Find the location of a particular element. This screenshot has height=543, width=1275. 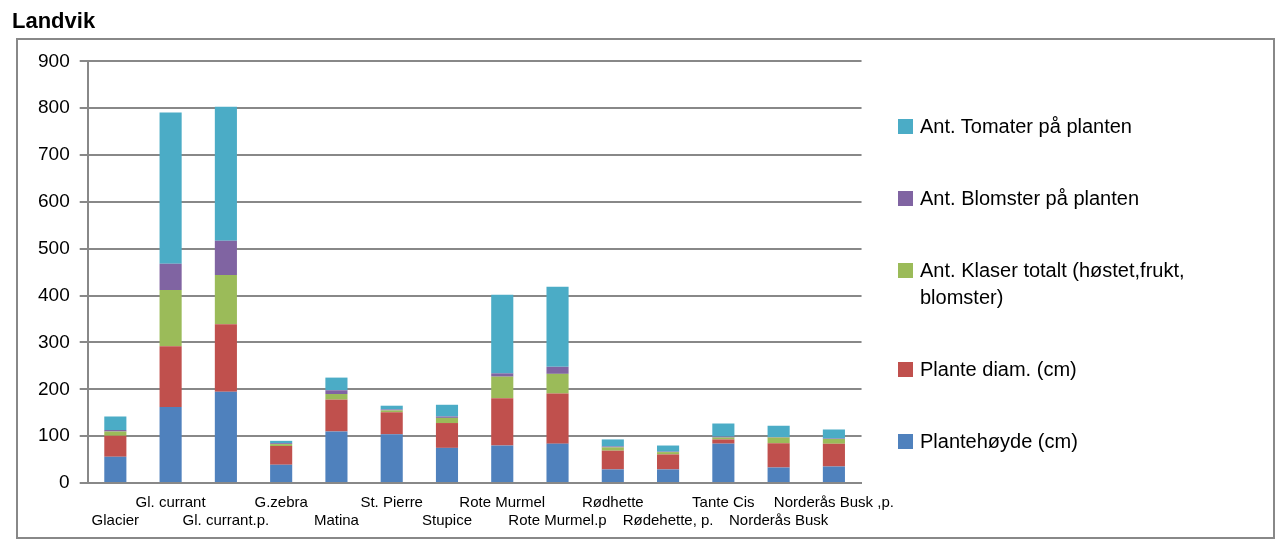

chart-title: Landvik is located at coordinates (56, 21).